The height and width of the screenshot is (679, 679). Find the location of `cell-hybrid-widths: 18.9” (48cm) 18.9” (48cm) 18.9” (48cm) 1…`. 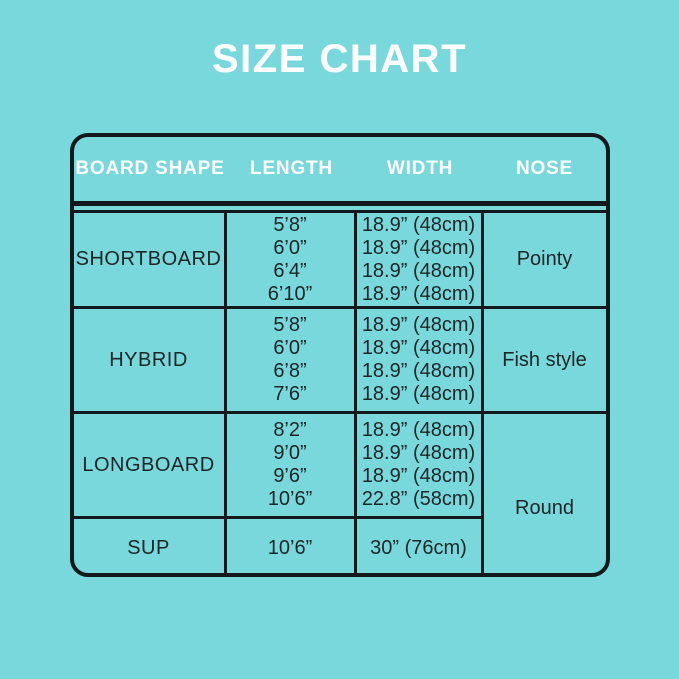

cell-hybrid-widths: 18.9” (48cm) 18.9” (48cm) 18.9” (48cm) 1… is located at coordinates (418, 360).